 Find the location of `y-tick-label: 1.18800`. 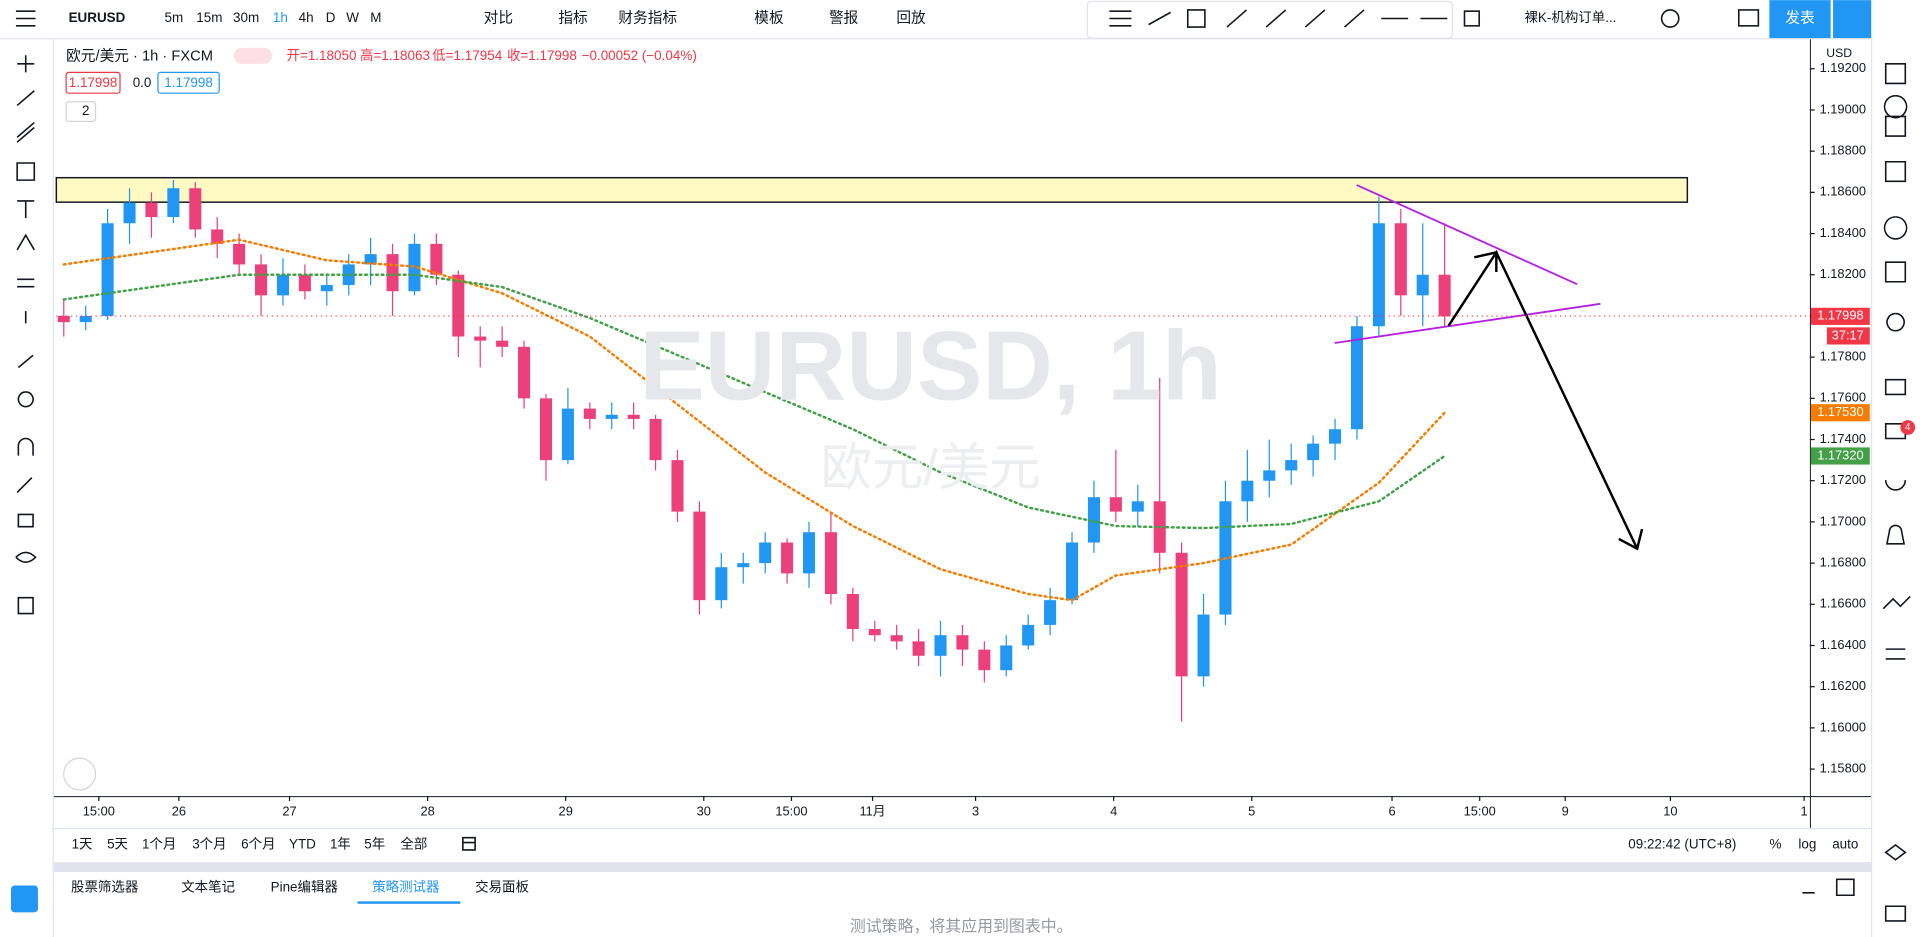

y-tick-label: 1.18800 is located at coordinates (1843, 150).